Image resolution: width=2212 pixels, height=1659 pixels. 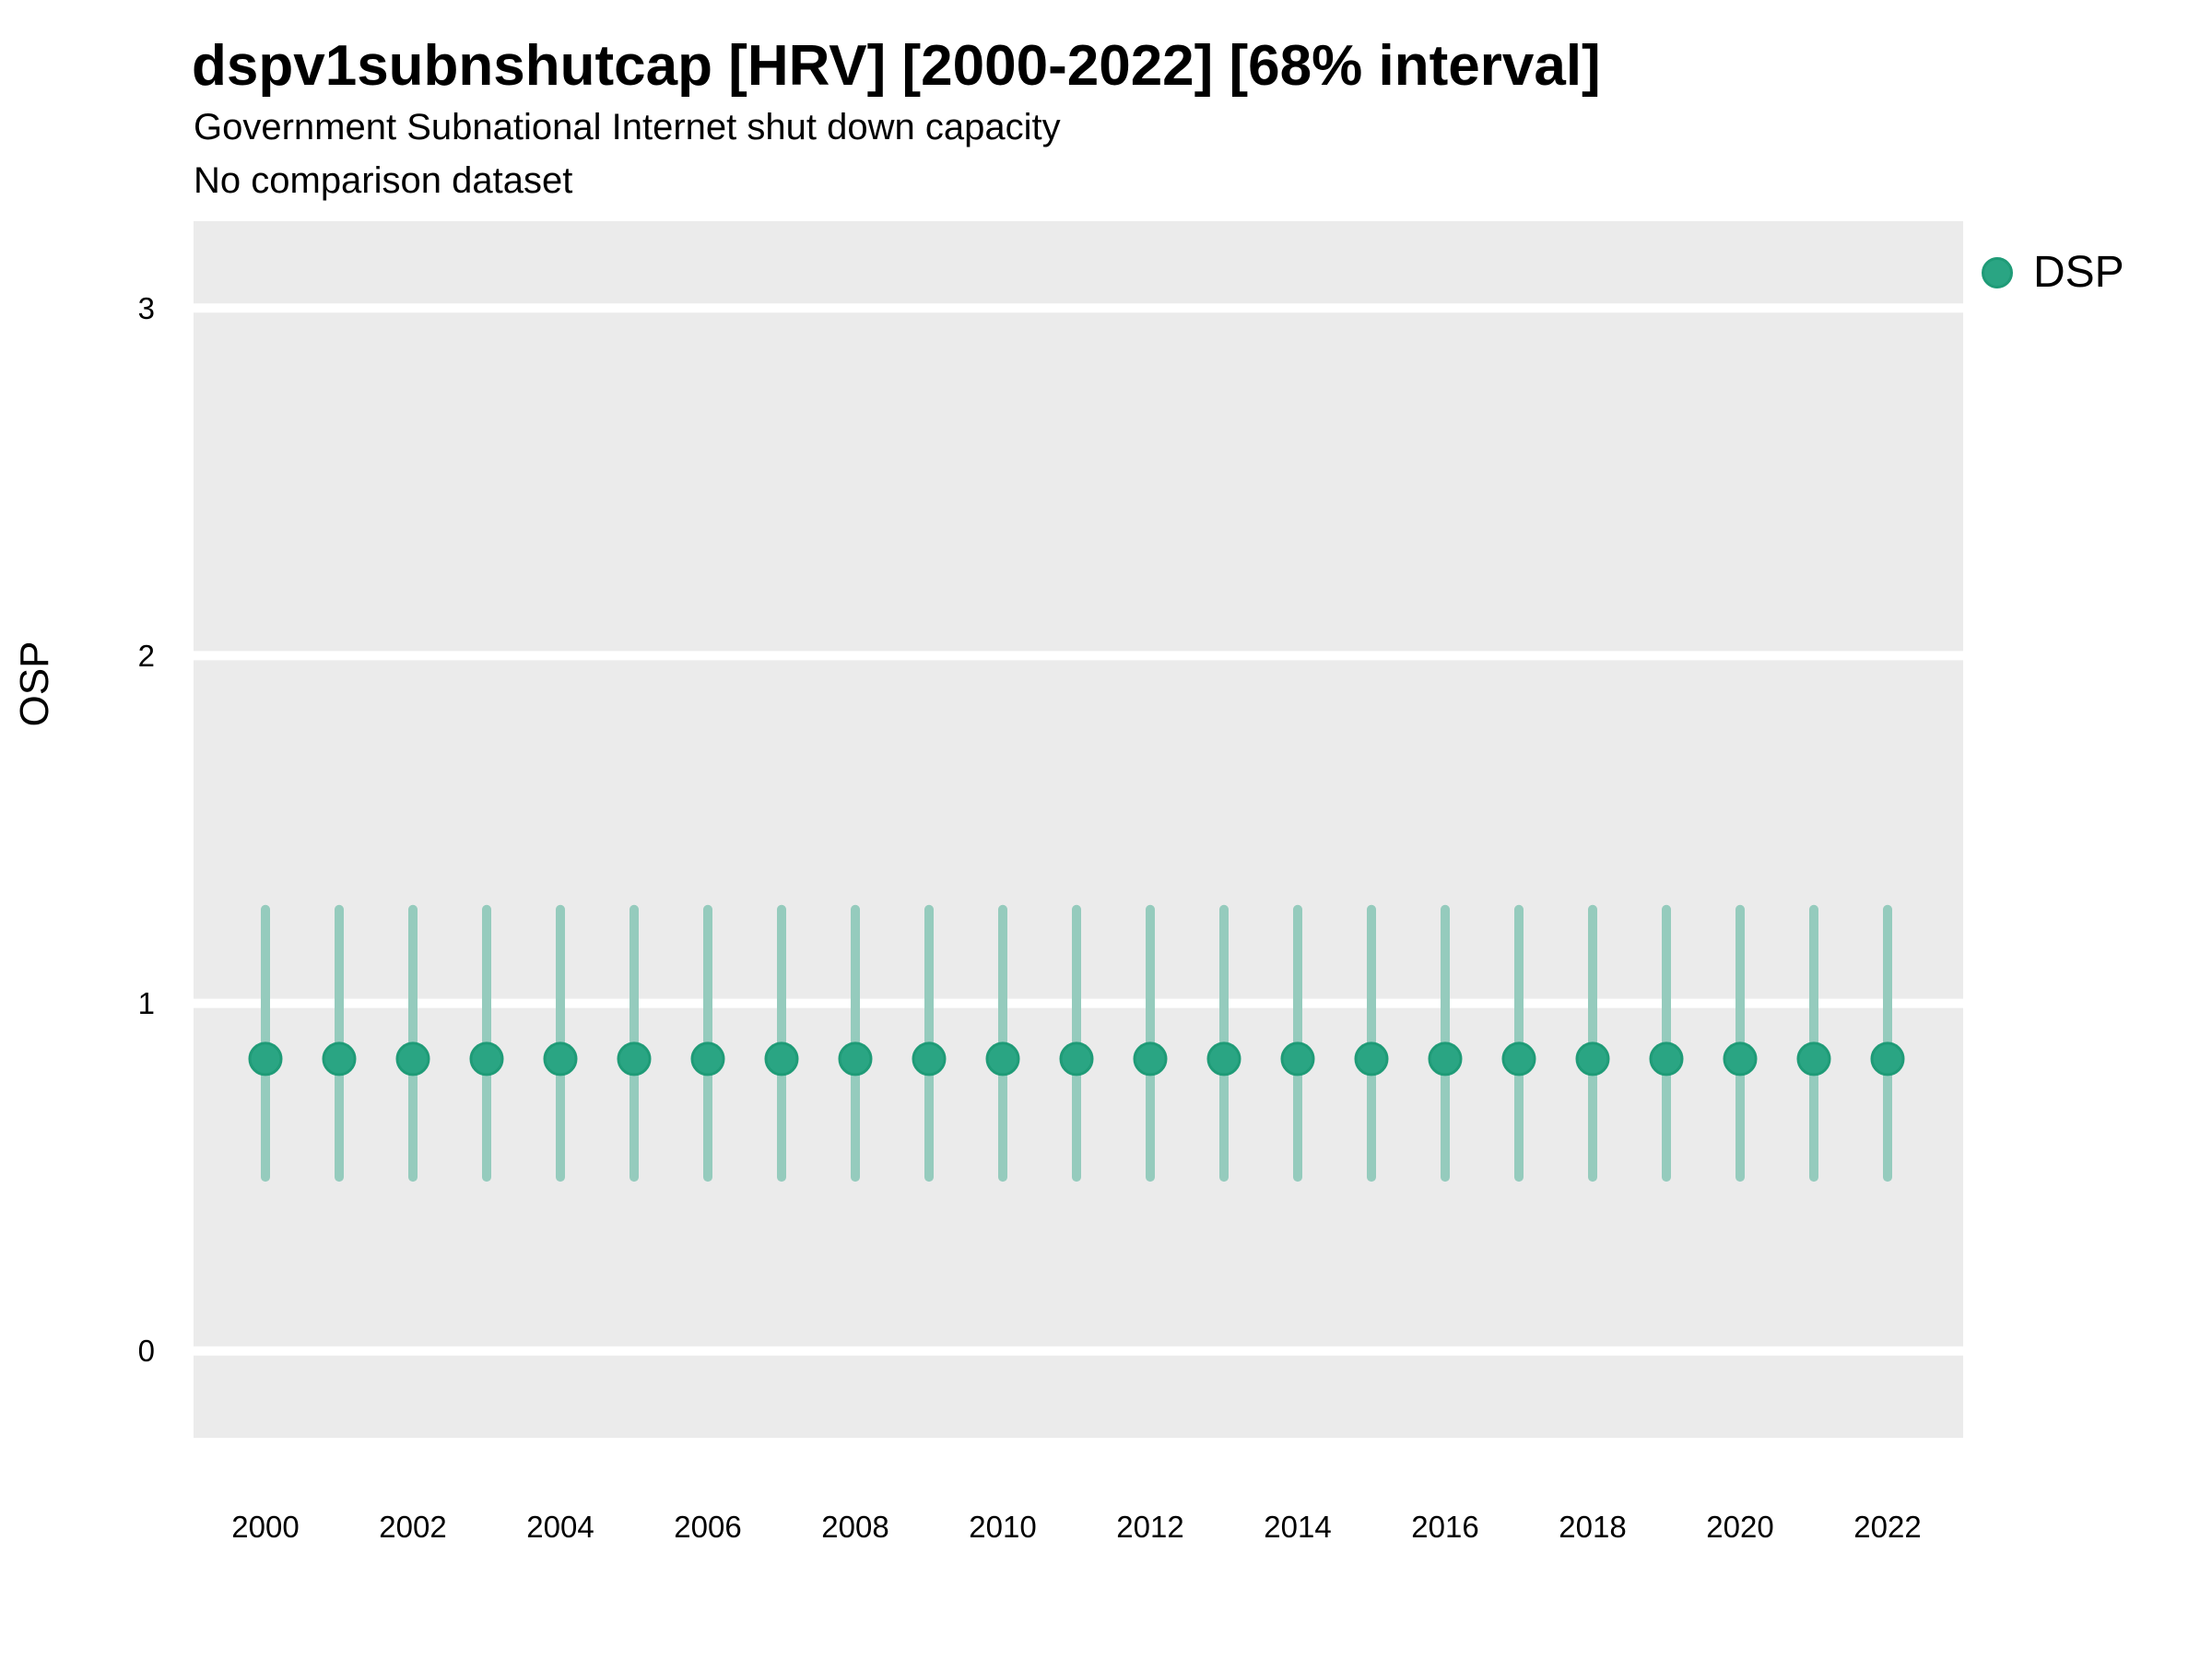 What do you see at coordinates (1445, 1059) in the screenshot?
I see `data-point-2016` at bounding box center [1445, 1059].